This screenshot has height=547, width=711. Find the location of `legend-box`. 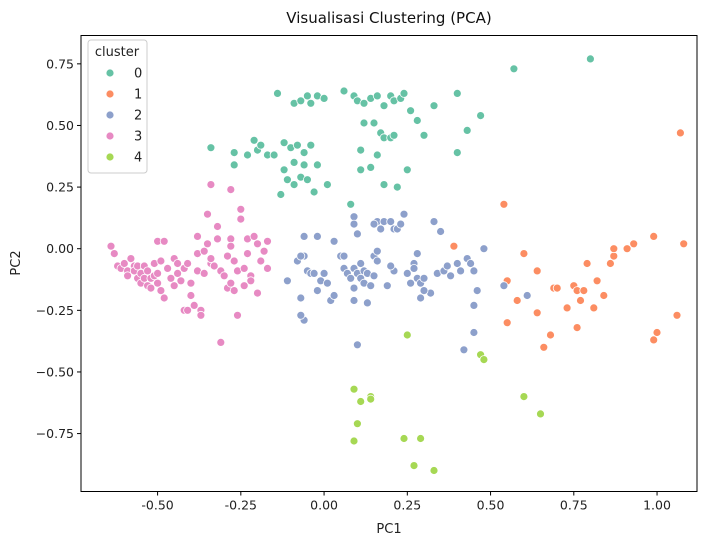

legend-box is located at coordinates (117, 106).